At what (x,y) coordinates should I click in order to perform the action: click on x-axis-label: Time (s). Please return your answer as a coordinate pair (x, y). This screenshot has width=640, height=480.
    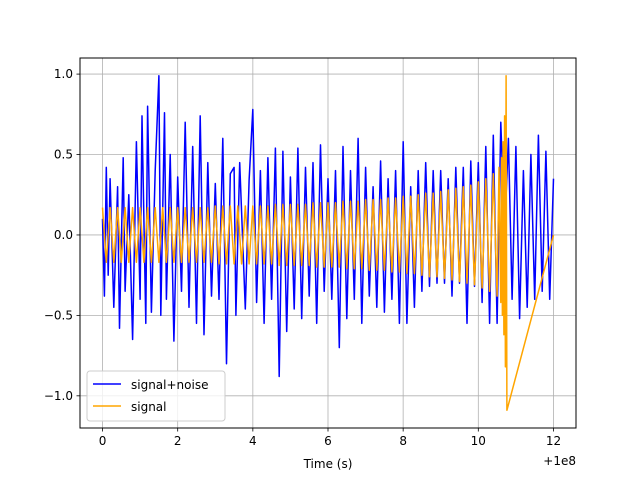
    Looking at the image, I should click on (328, 464).